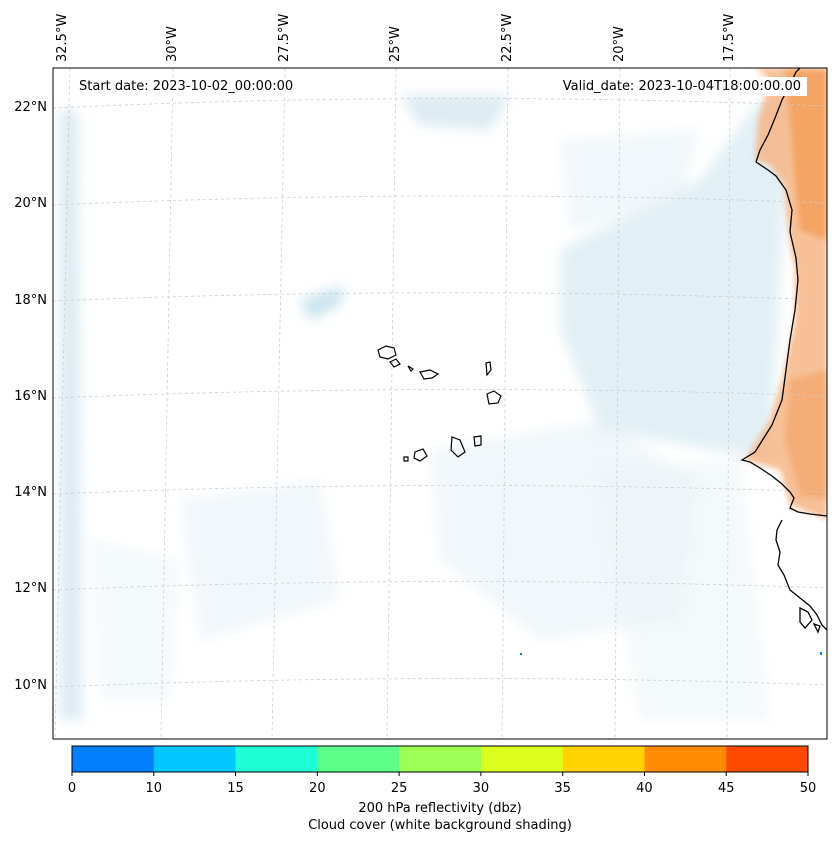  What do you see at coordinates (172, 44) in the screenshot?
I see `lon-label: 30°W` at bounding box center [172, 44].